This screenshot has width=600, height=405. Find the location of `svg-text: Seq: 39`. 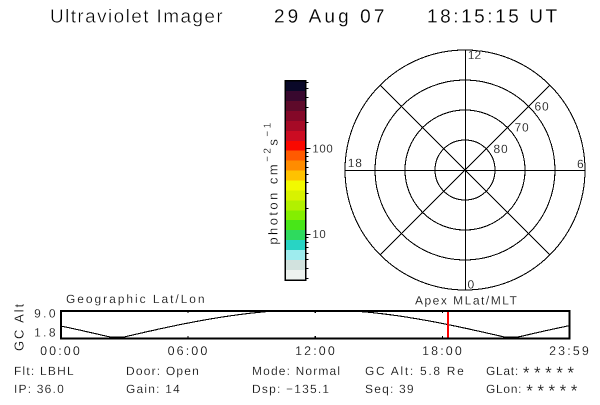

svg-text: Seq: 39 is located at coordinates (390, 389).